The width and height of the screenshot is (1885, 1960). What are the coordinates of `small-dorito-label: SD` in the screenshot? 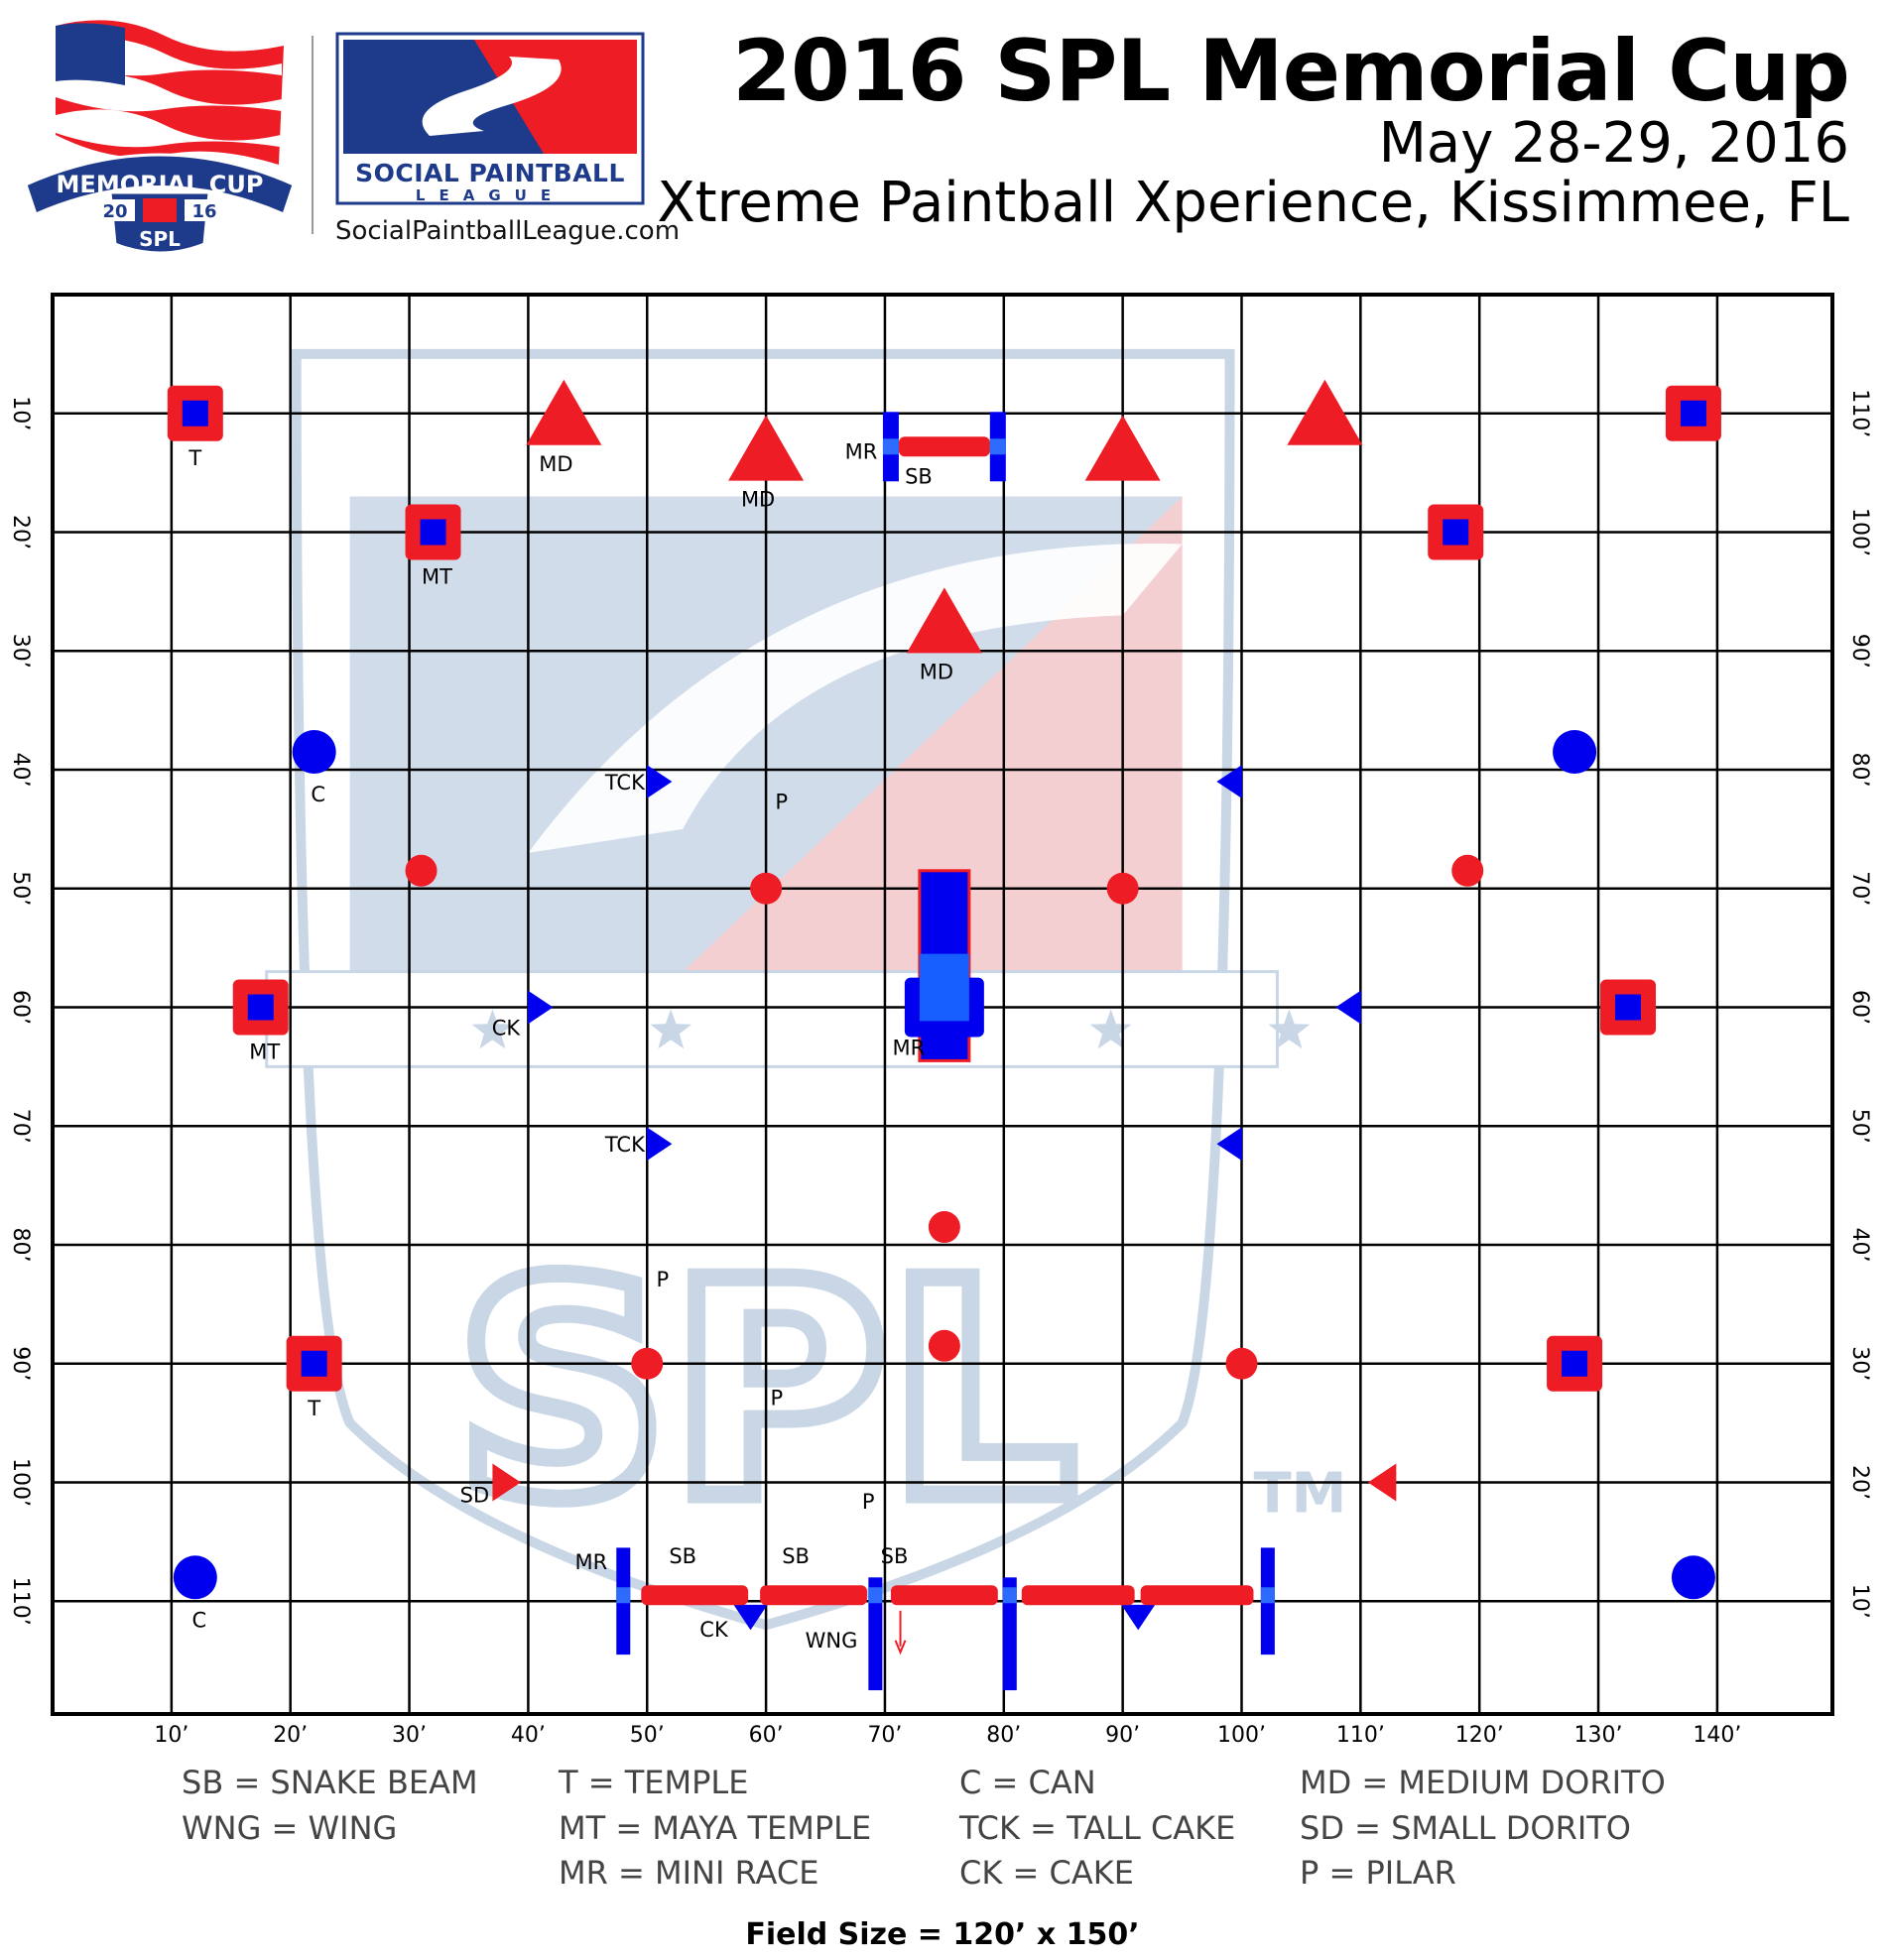 It's located at (475, 1496).